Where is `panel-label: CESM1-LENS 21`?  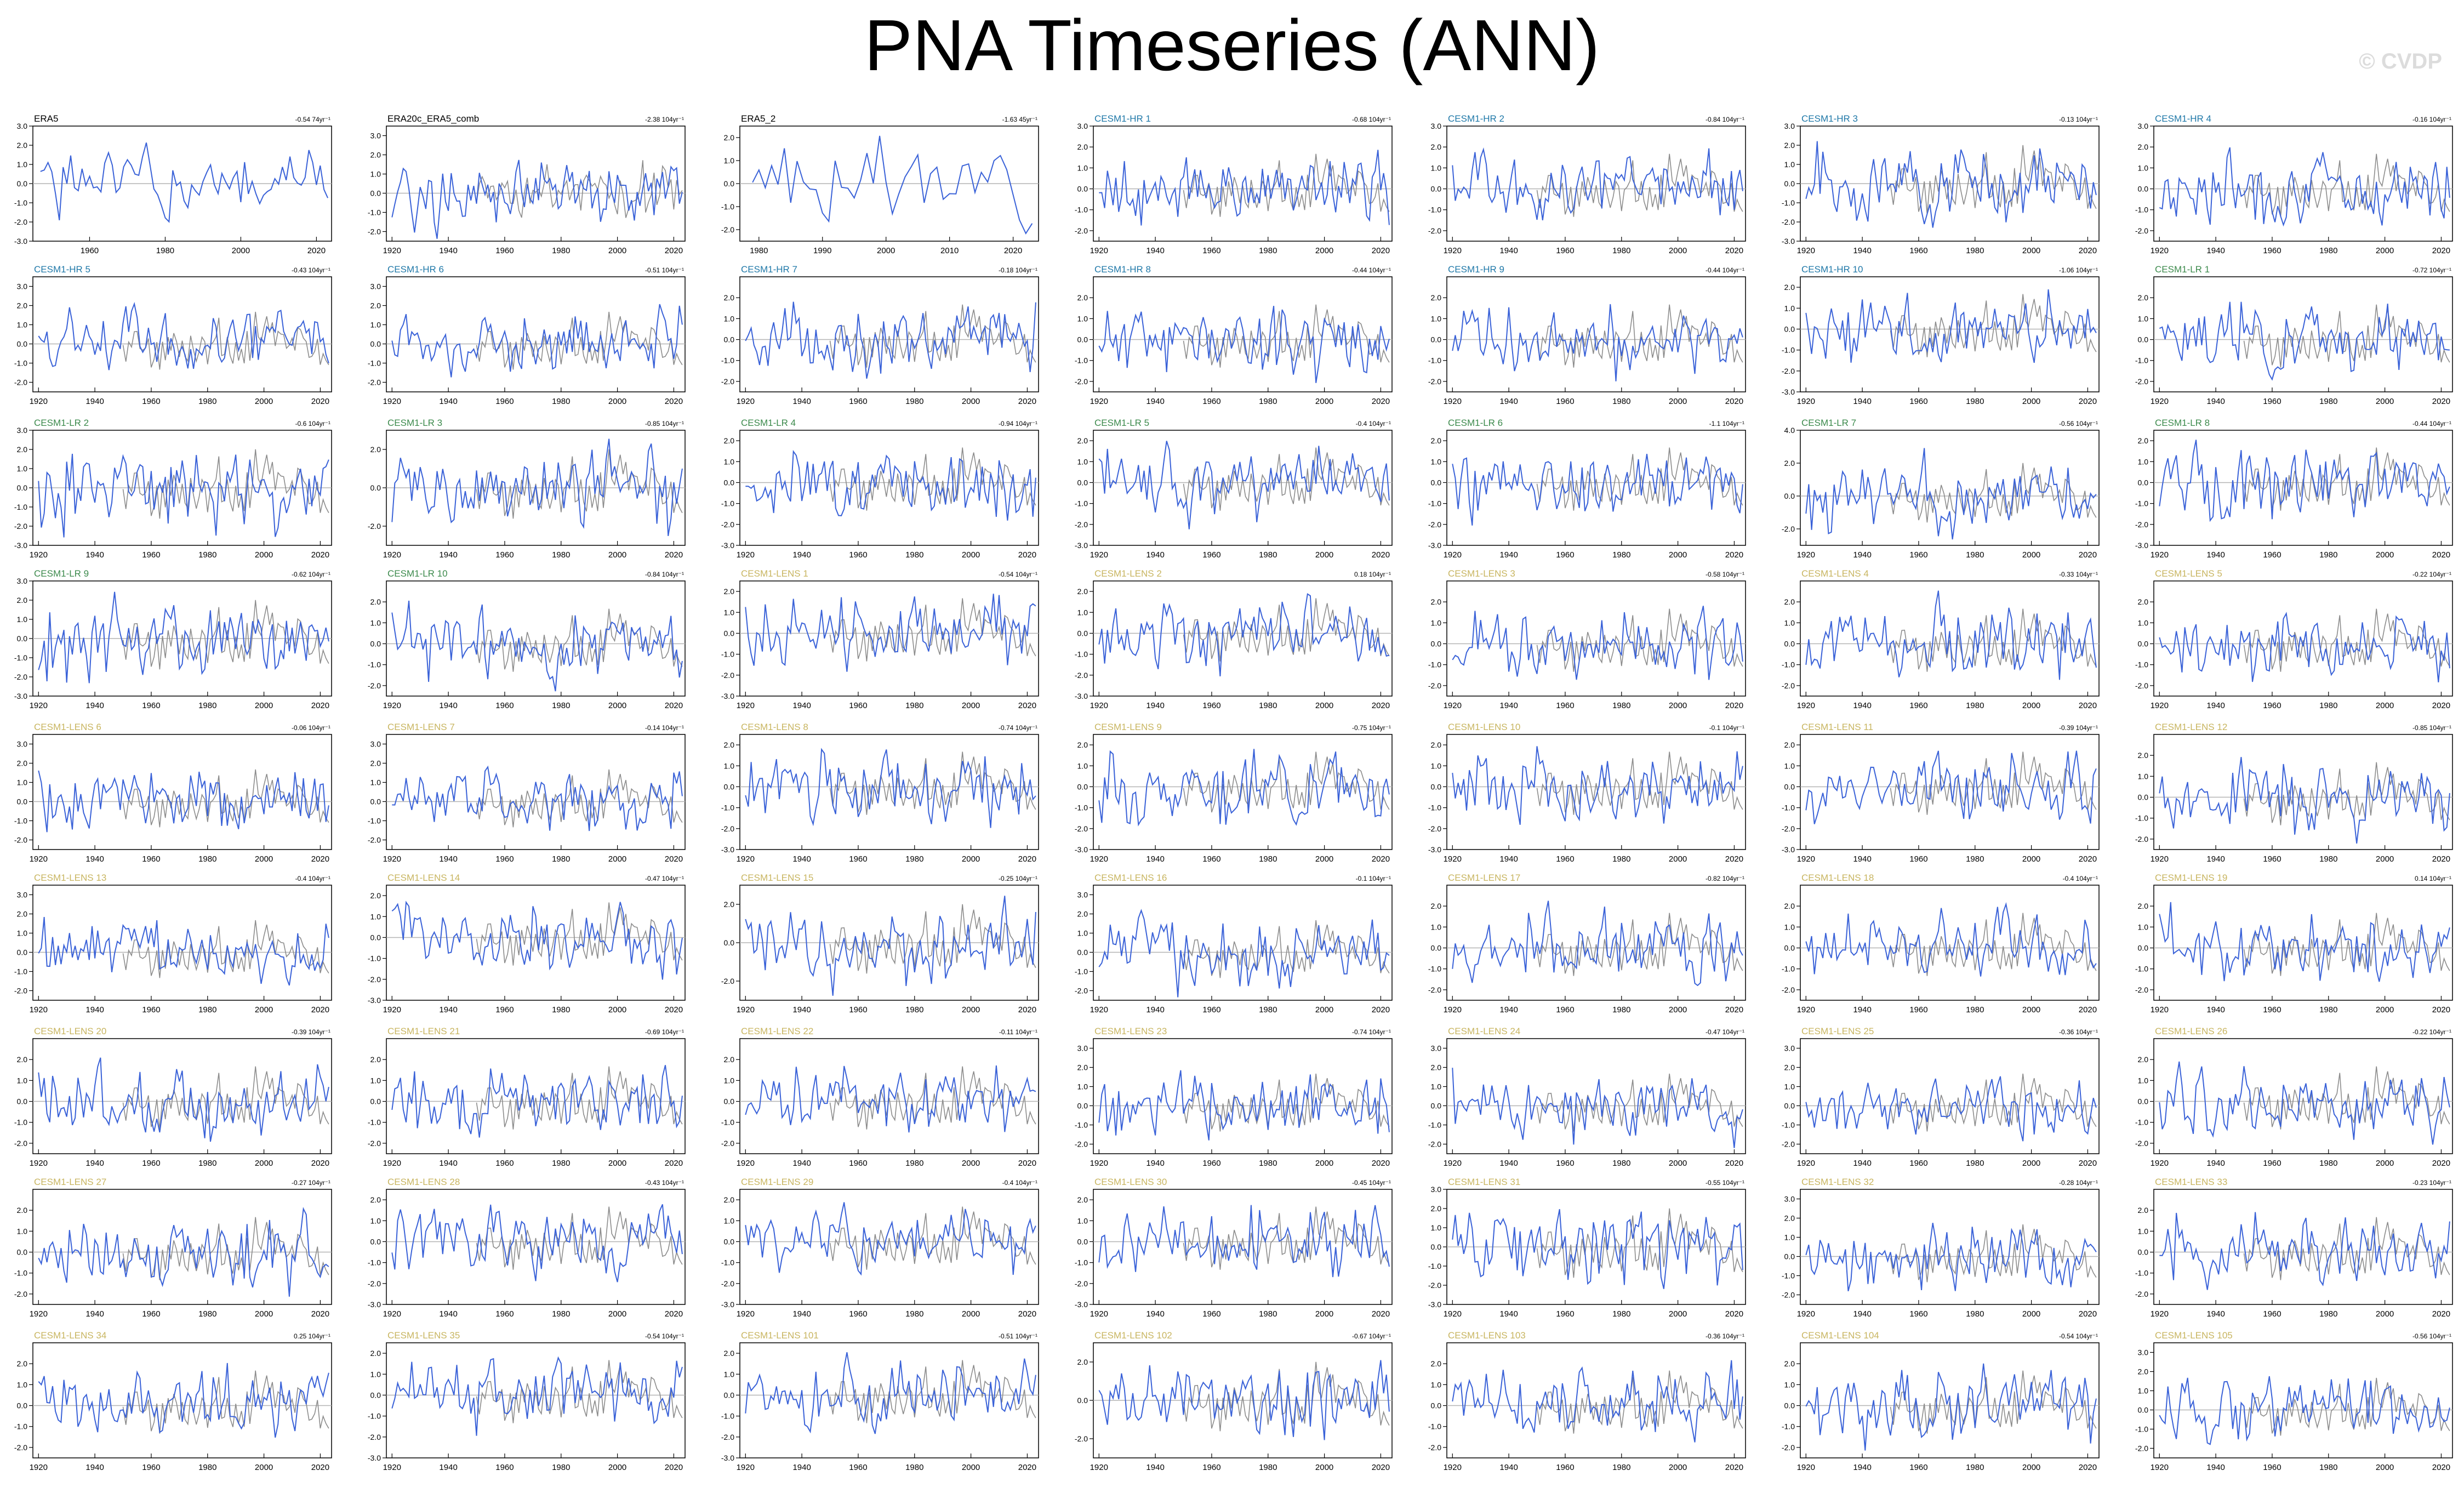
panel-label: CESM1-LENS 21 is located at coordinates (423, 1031).